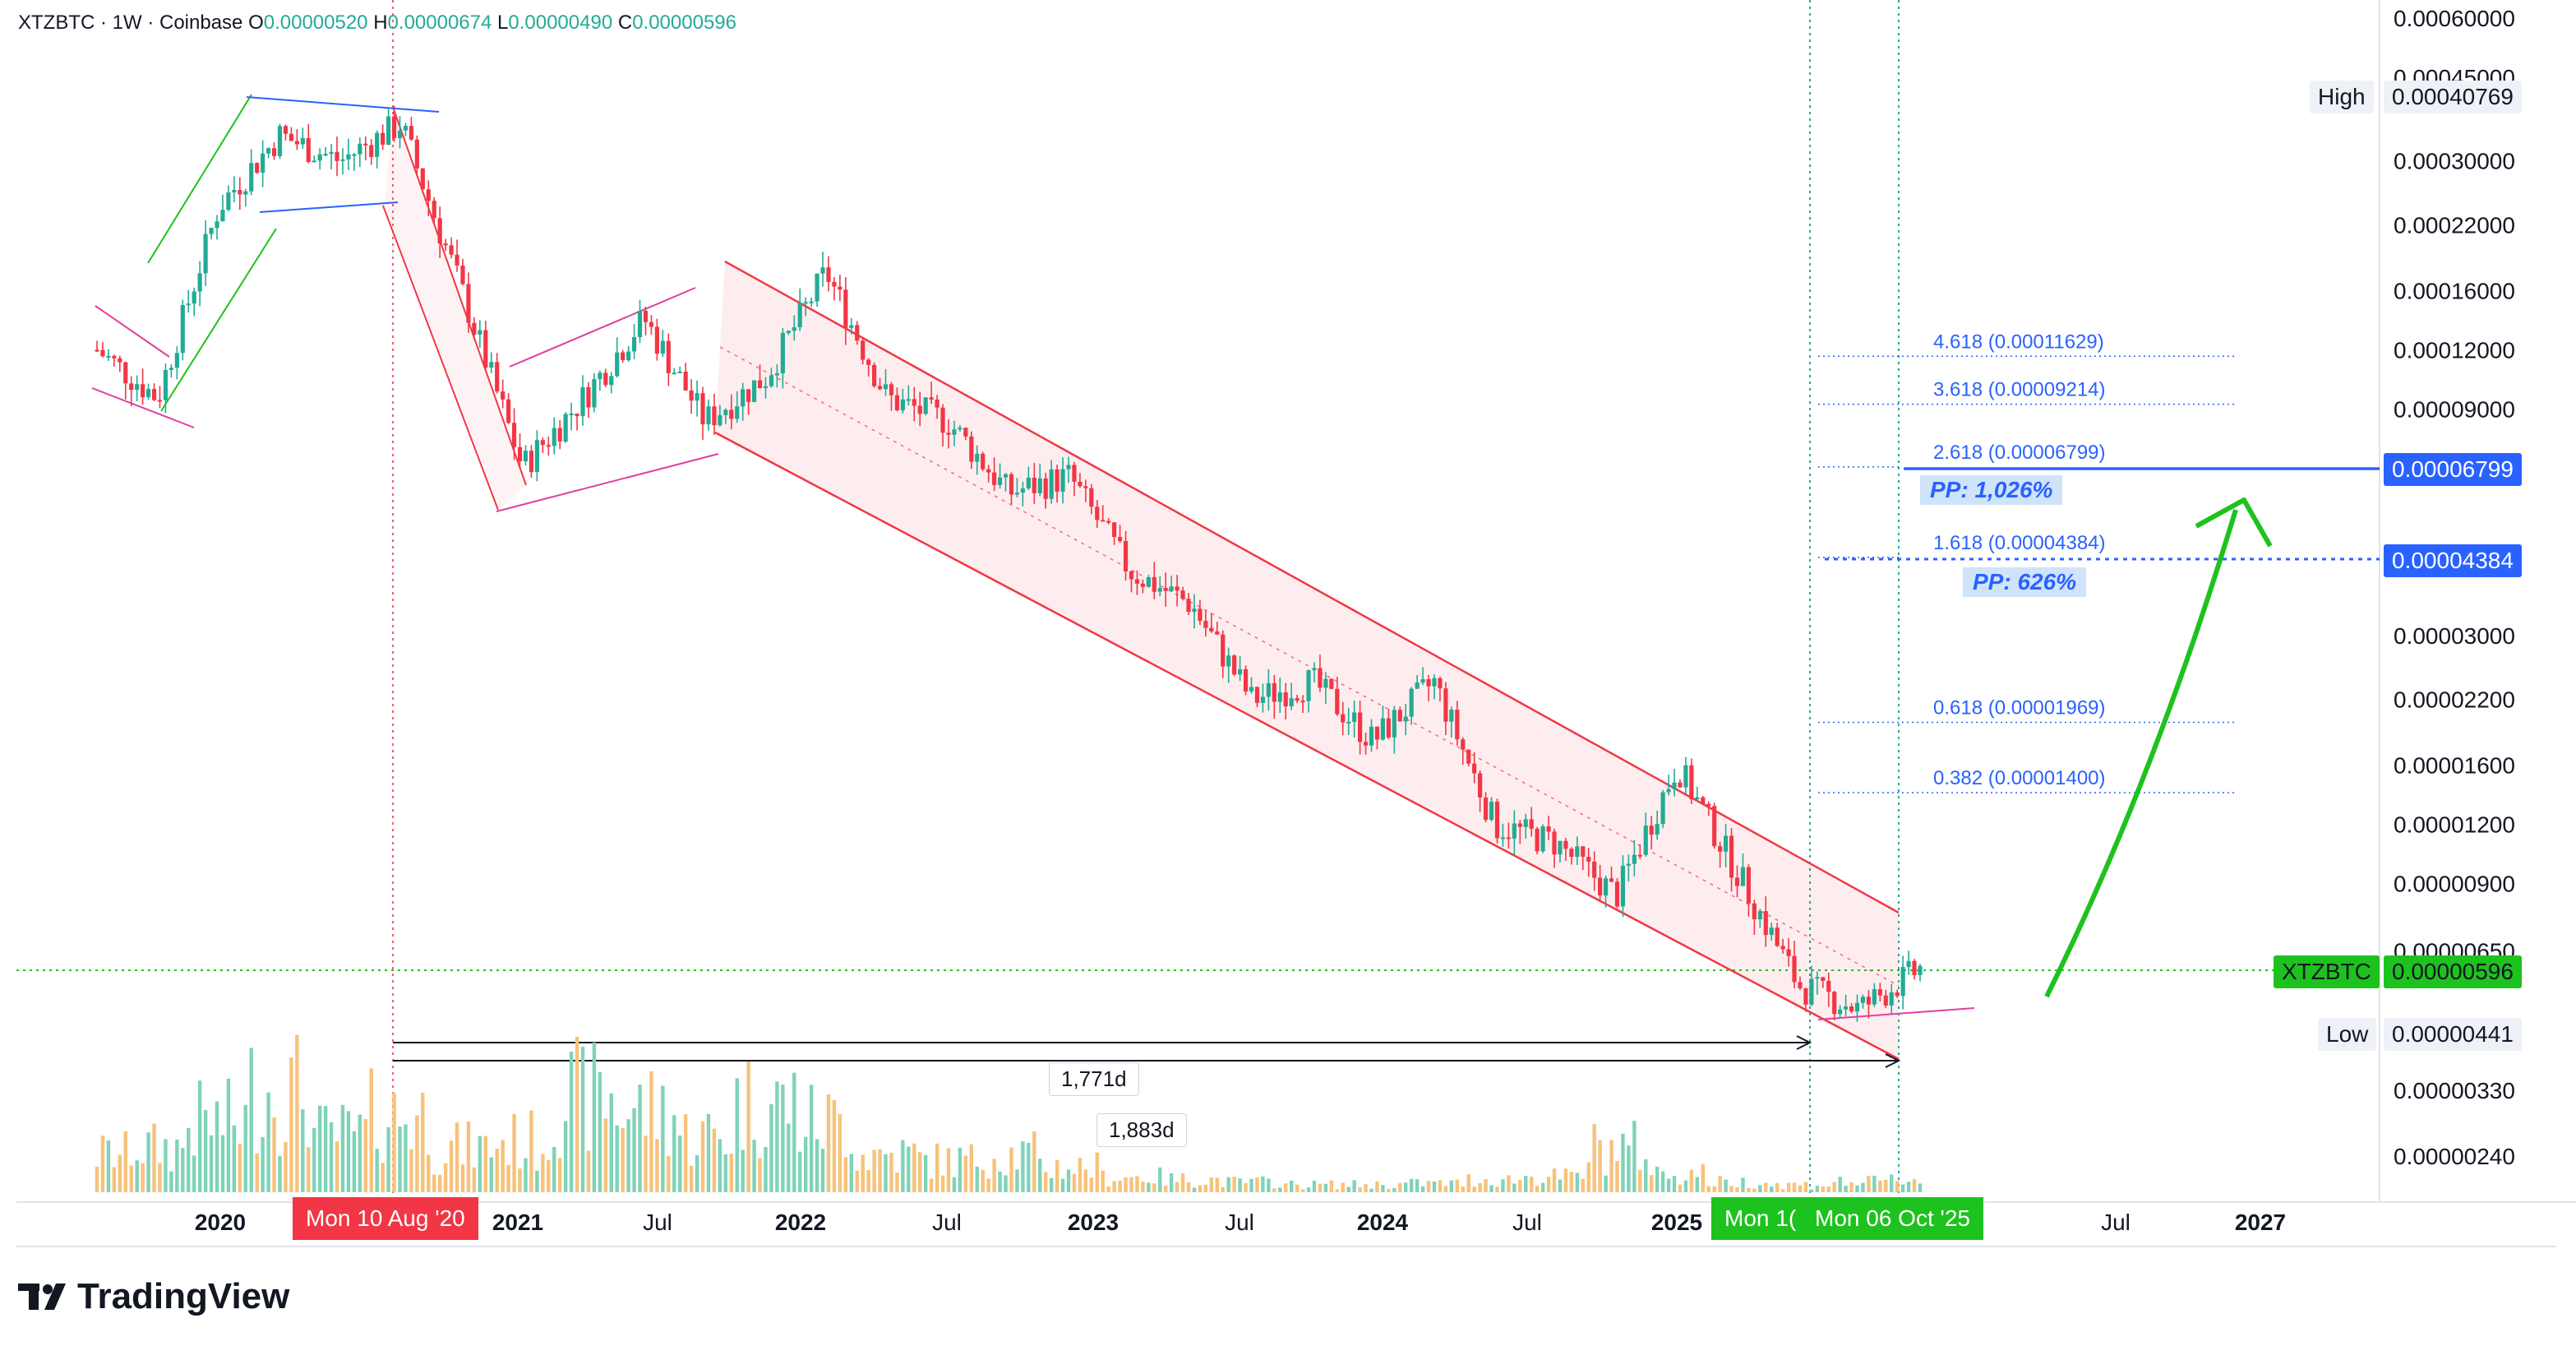  What do you see at coordinates (130, 23) in the screenshot?
I see `symbol-label: XTZBTC · 1W · Coinbase` at bounding box center [130, 23].